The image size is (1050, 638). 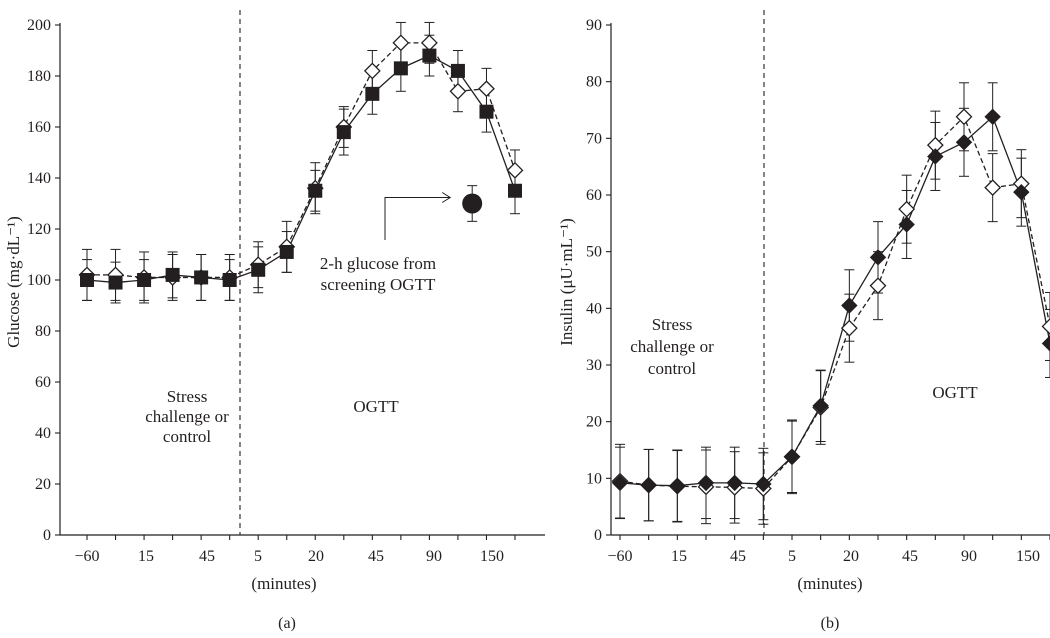 I want to click on glucose-y-tick-label: 80, so click(x=43, y=331).